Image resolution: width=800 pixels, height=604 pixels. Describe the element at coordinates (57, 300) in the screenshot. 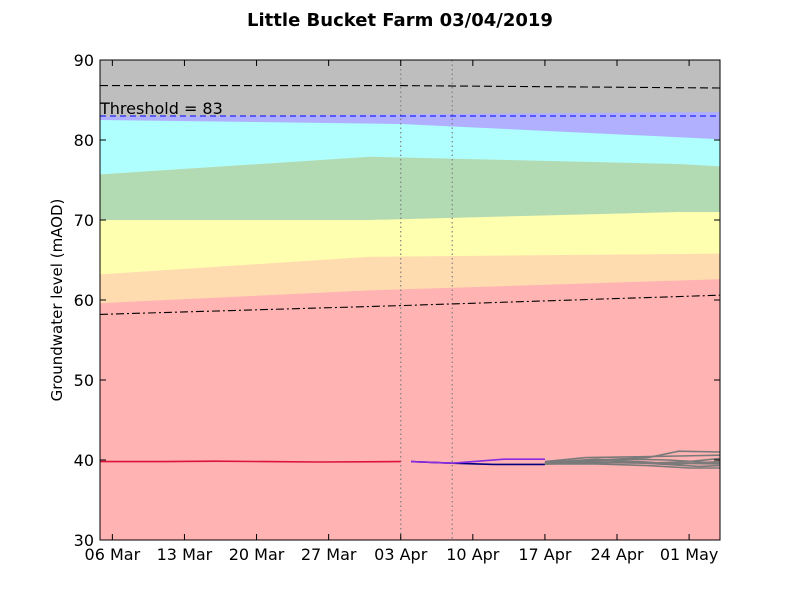

I see `y-axis-label: Groundwater level (mAOD)` at that location.